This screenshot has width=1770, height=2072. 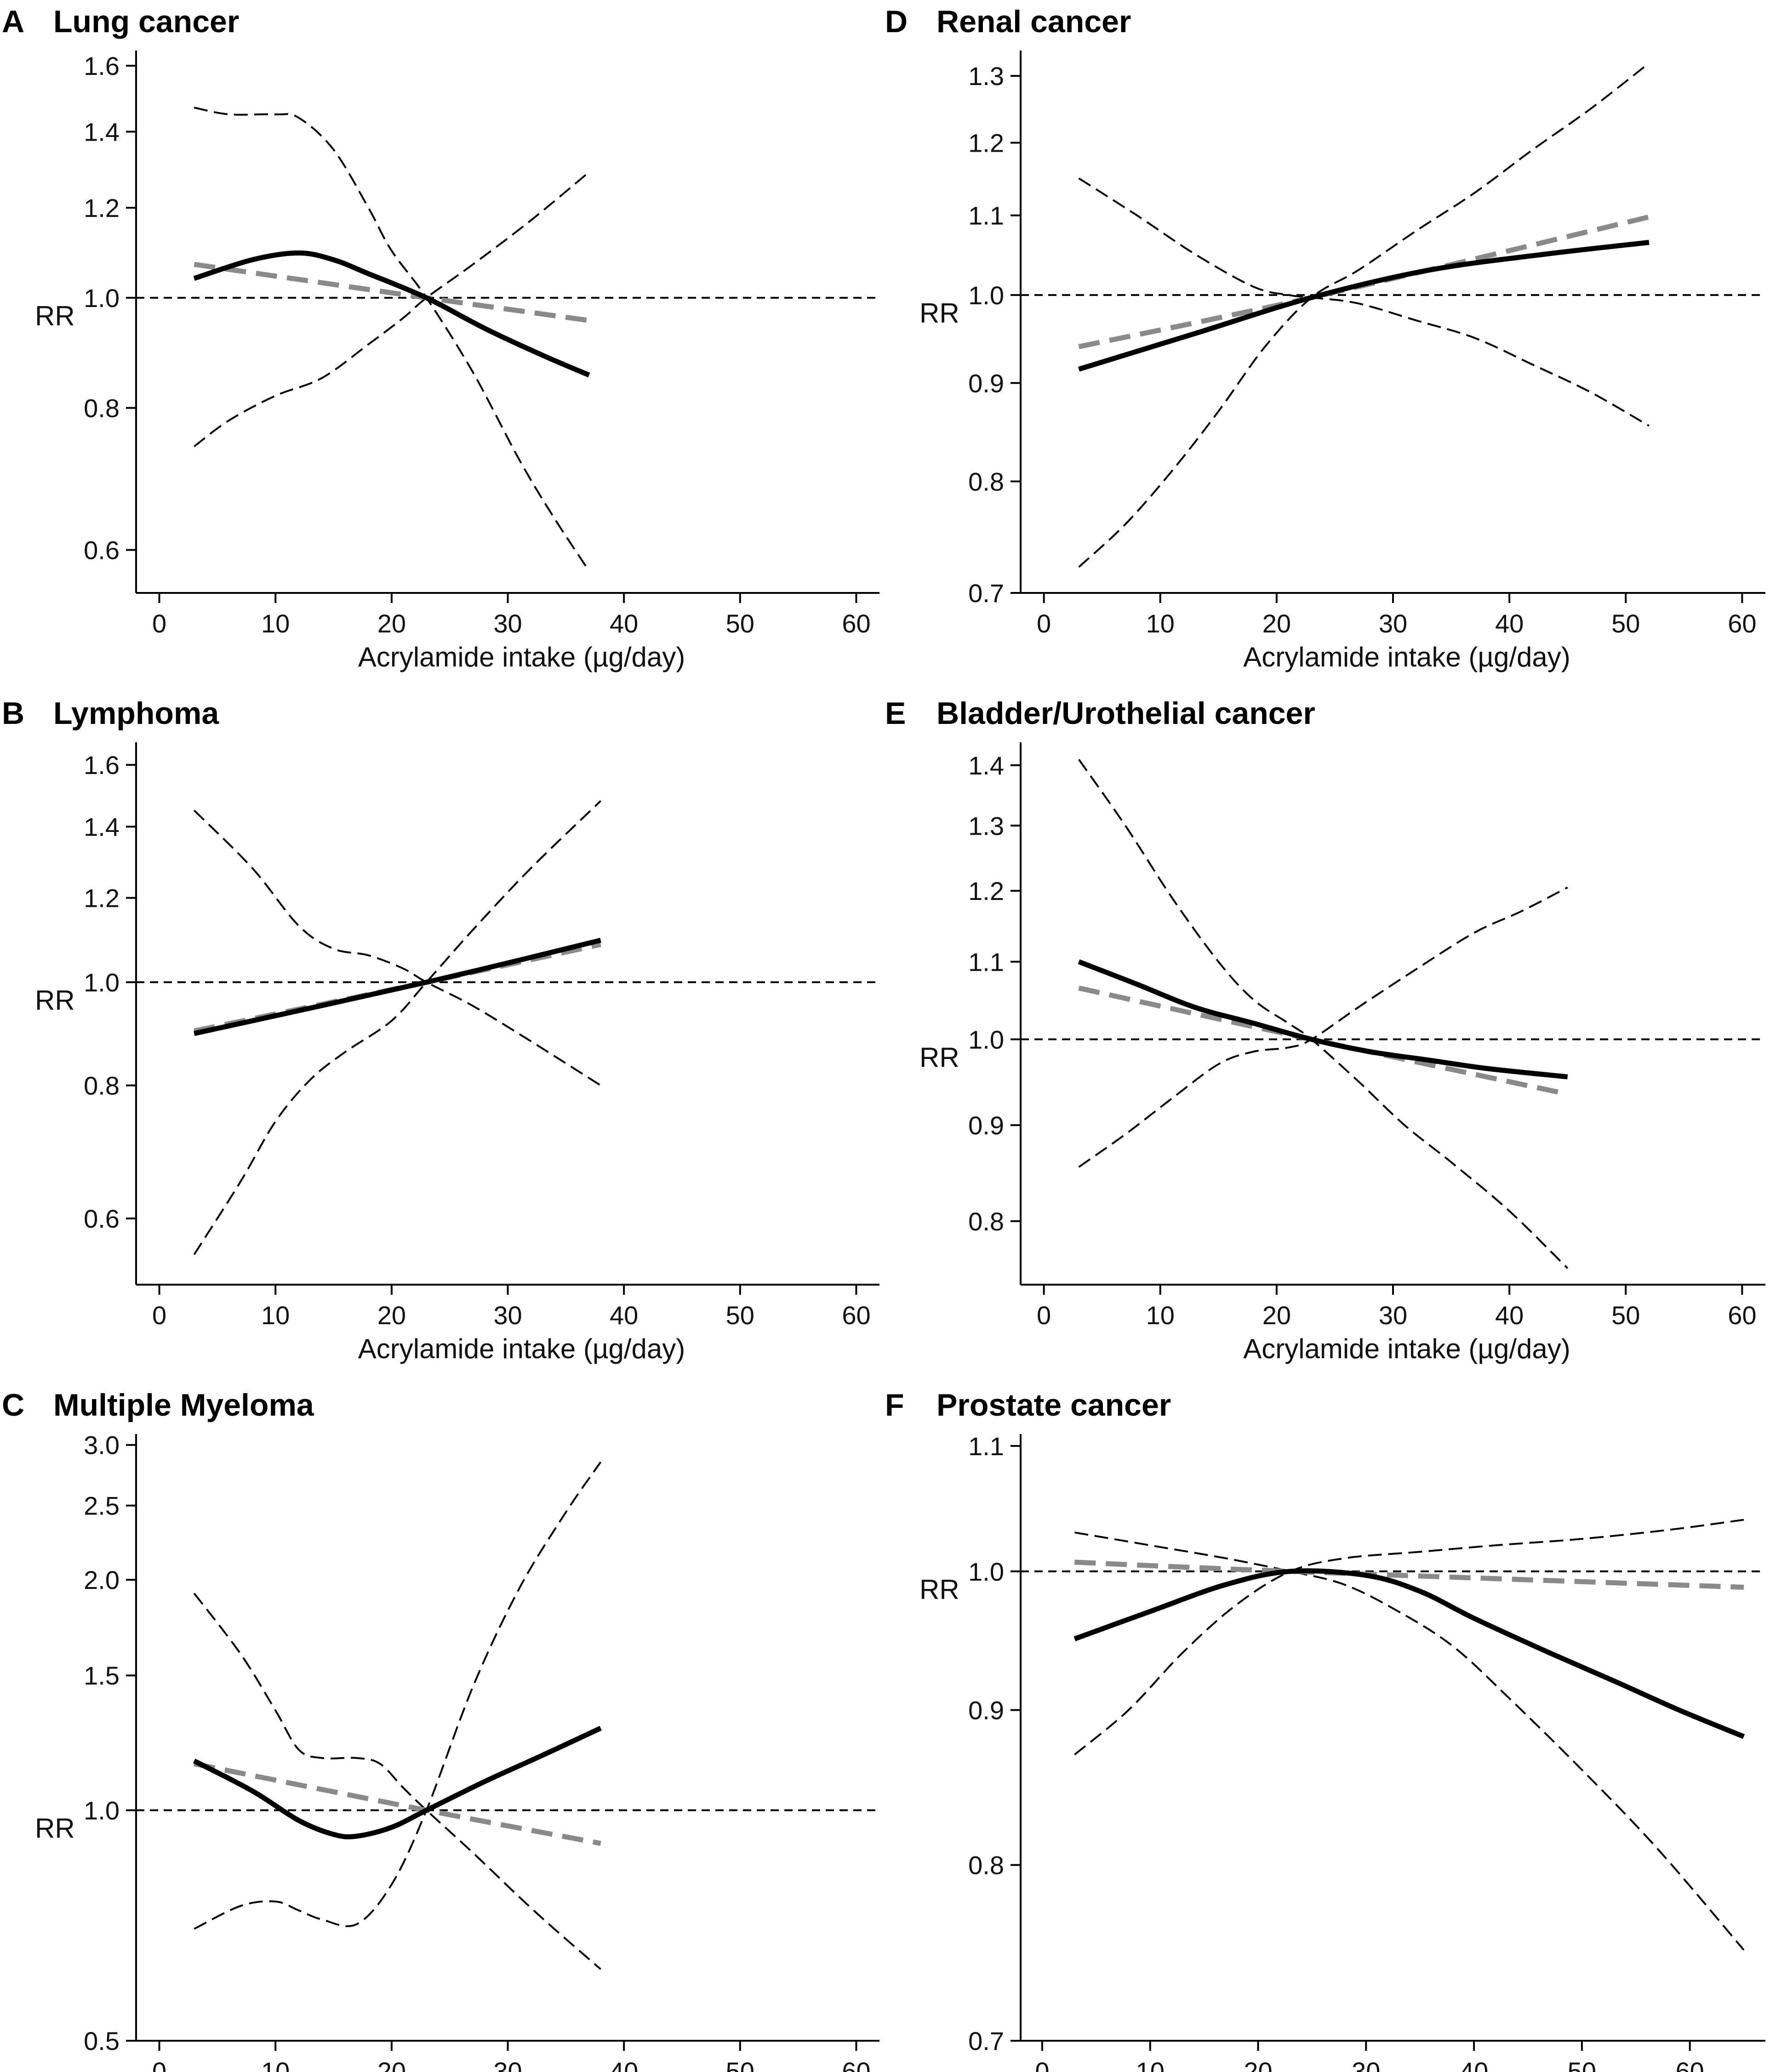 What do you see at coordinates (102, 2041) in the screenshot?
I see `y-tick-label: 0.5` at bounding box center [102, 2041].